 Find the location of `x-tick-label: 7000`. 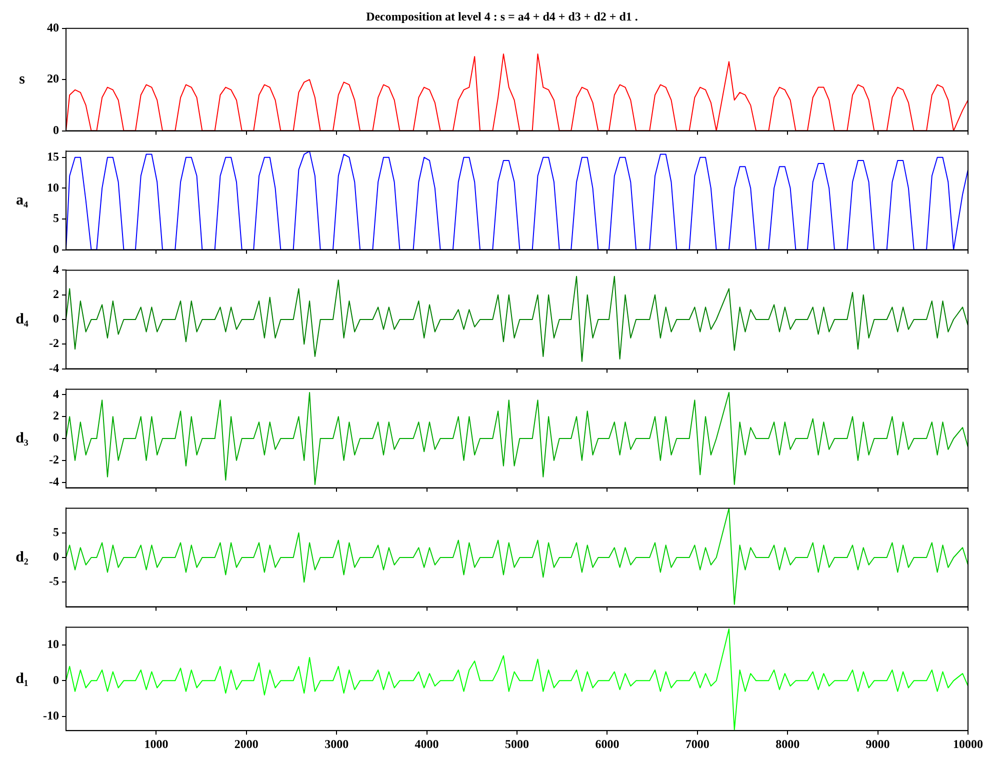

x-tick-label: 7000 is located at coordinates (697, 743).